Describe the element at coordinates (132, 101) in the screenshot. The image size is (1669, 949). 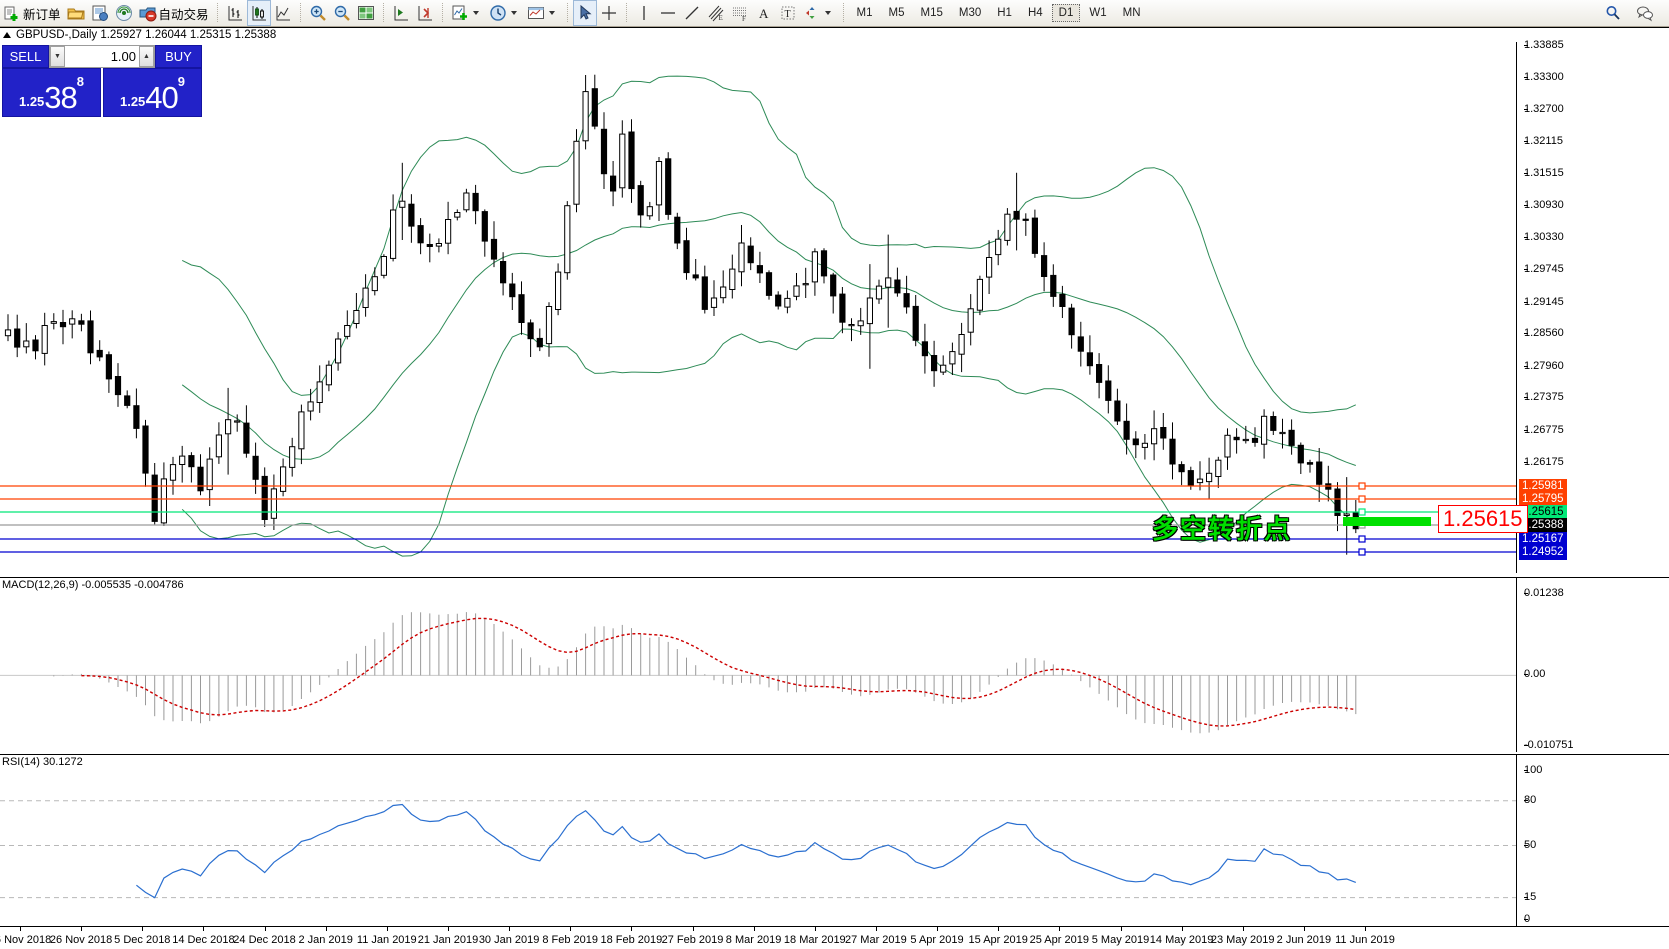
I see `buy-price-prefix: 1.25` at that location.